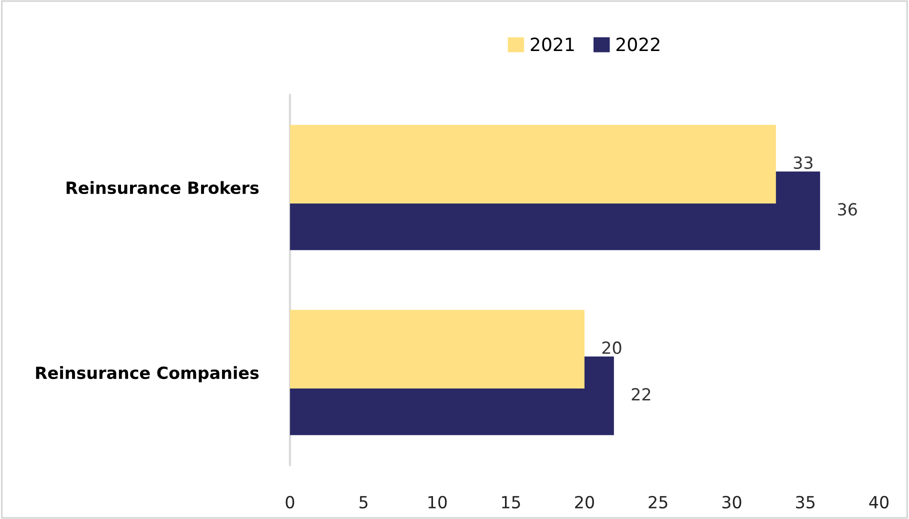 The height and width of the screenshot is (519, 909). What do you see at coordinates (162, 187) in the screenshot?
I see `y-tick-label: Reinsurance Brokers` at bounding box center [162, 187].